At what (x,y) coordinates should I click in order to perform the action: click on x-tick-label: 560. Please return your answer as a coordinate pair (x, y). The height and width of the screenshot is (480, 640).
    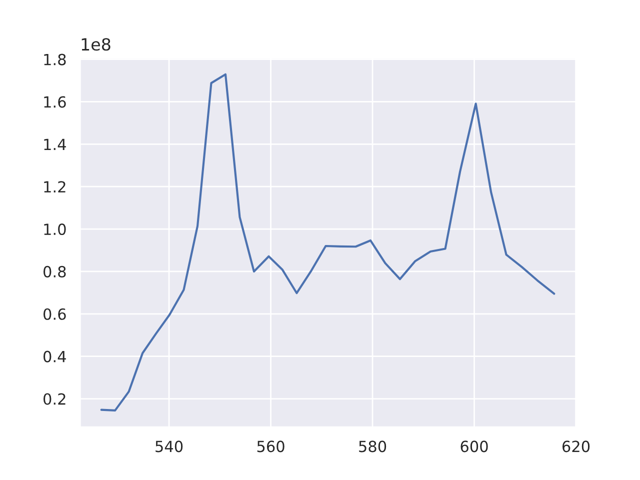
    Looking at the image, I should click on (270, 446).